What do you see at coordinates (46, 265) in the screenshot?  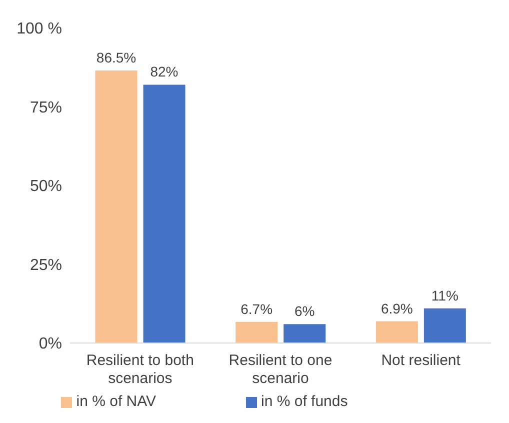 I see `y-tick-label: 25%` at bounding box center [46, 265].